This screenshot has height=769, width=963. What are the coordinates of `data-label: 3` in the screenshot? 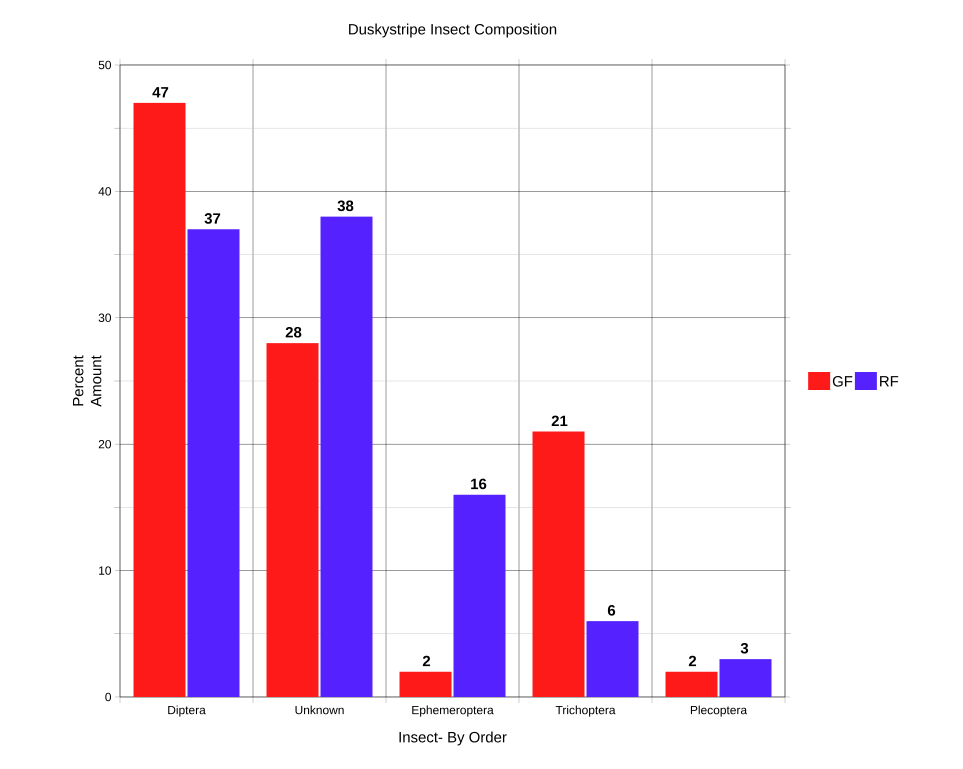 It's located at (744, 648).